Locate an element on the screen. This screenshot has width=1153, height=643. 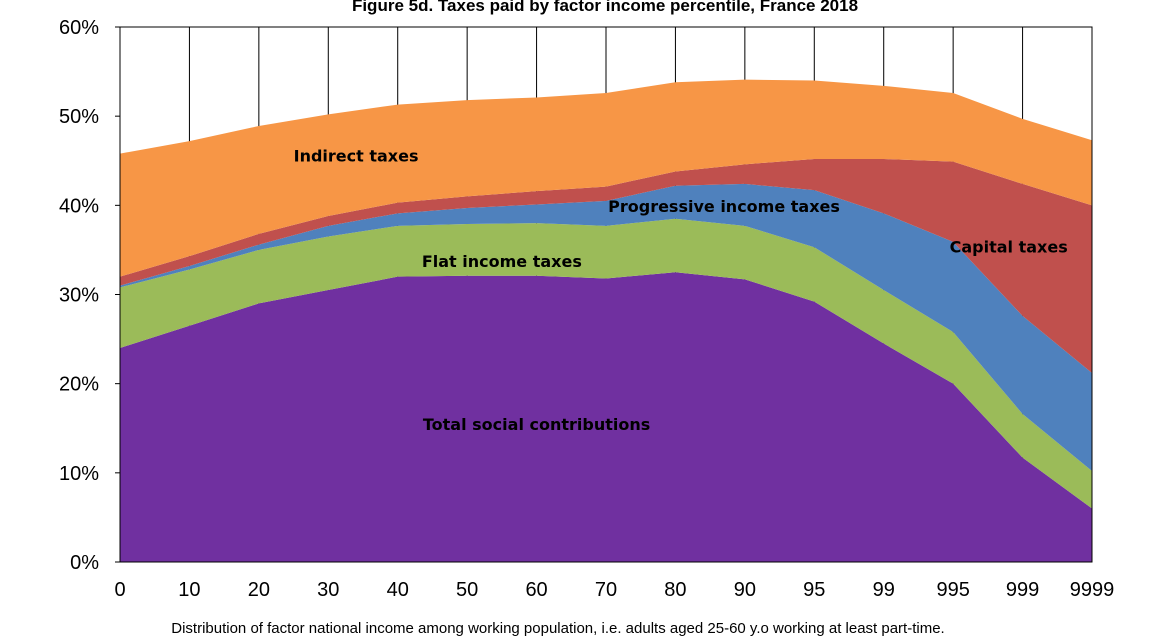
x-tick-label: 80 is located at coordinates (675, 590).